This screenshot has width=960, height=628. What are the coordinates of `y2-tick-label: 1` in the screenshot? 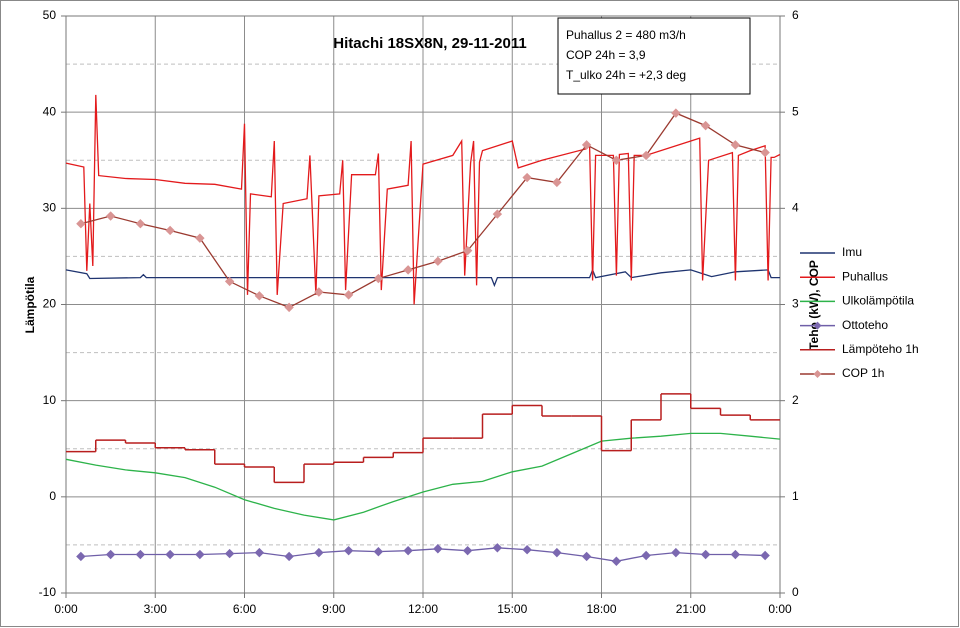 It's located at (795, 496).